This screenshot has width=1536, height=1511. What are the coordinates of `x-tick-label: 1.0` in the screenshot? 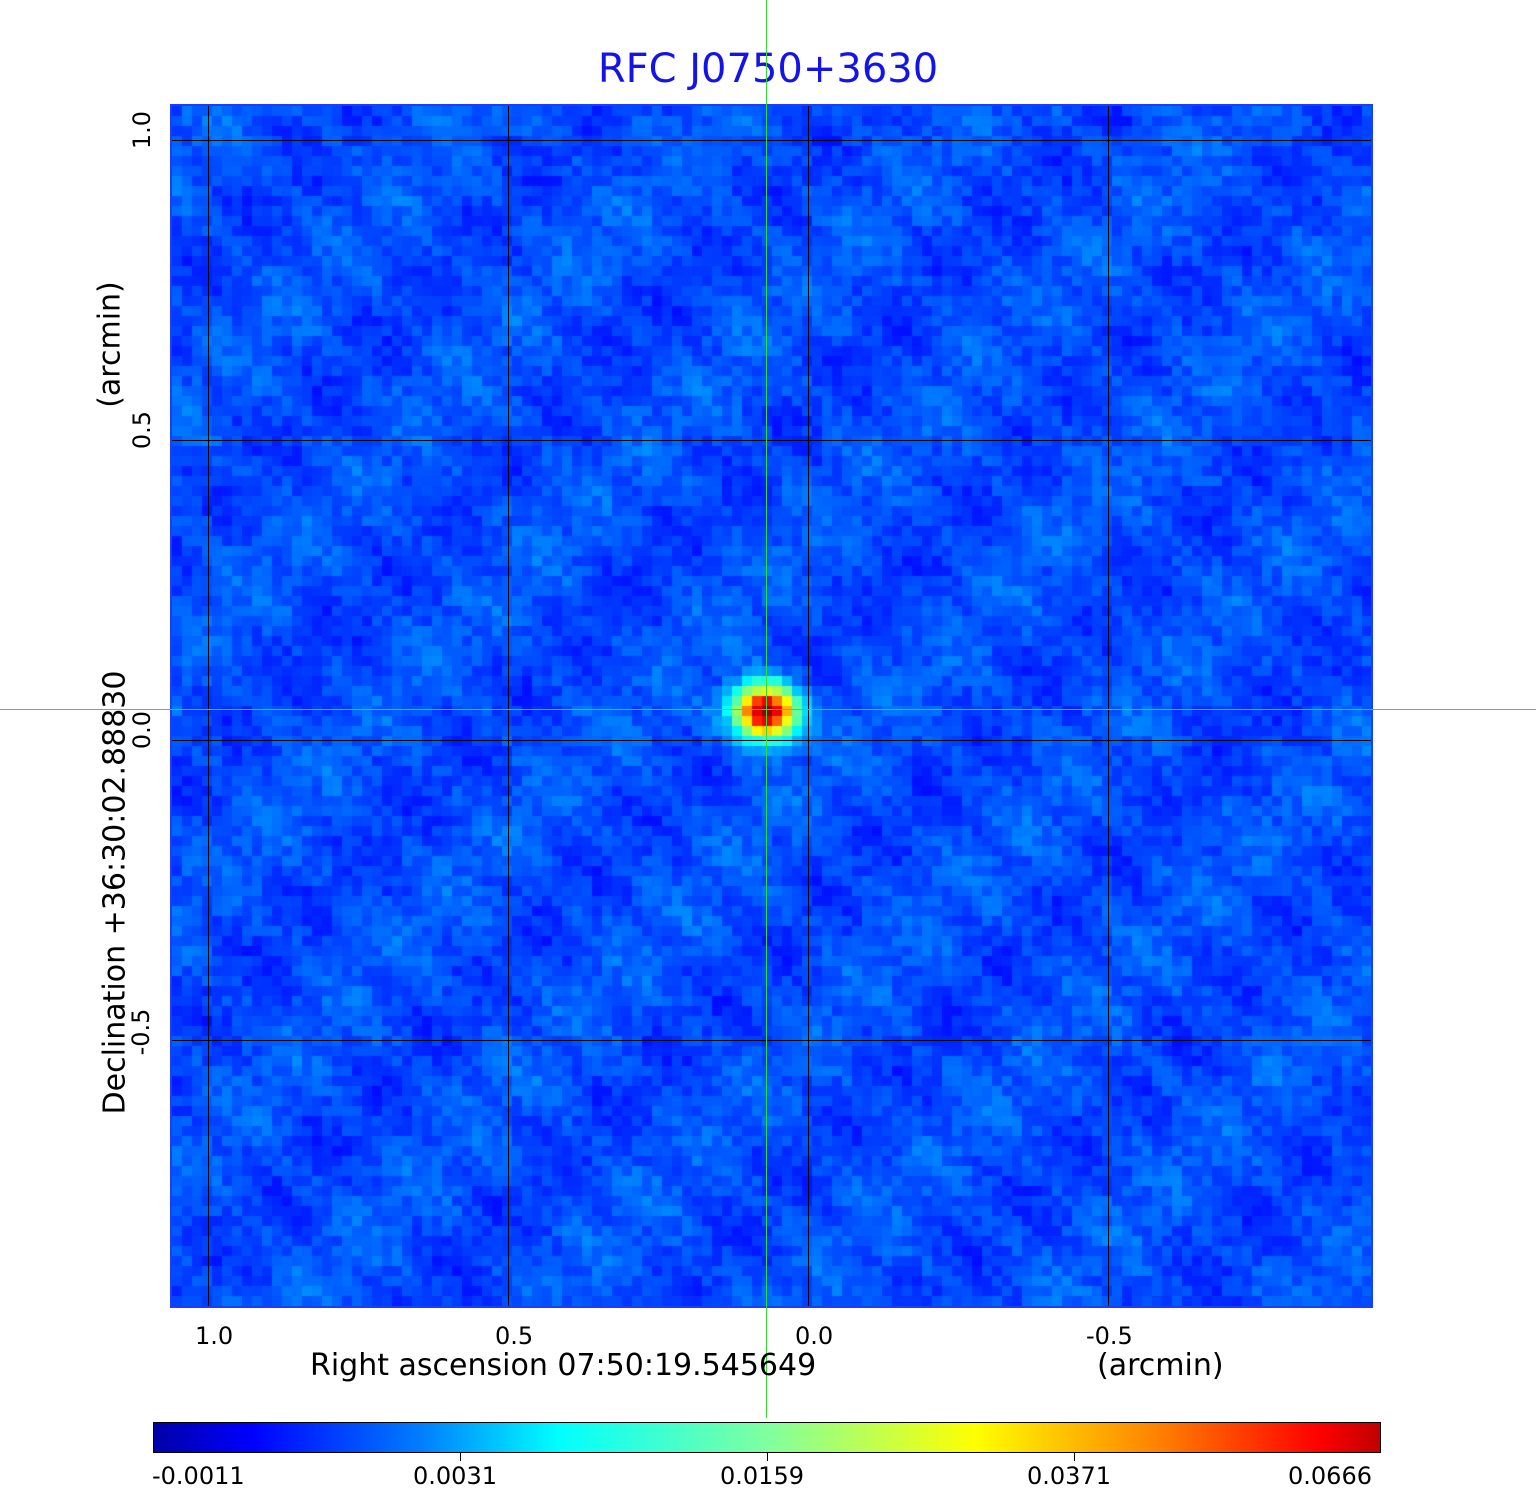 It's located at (214, 1336).